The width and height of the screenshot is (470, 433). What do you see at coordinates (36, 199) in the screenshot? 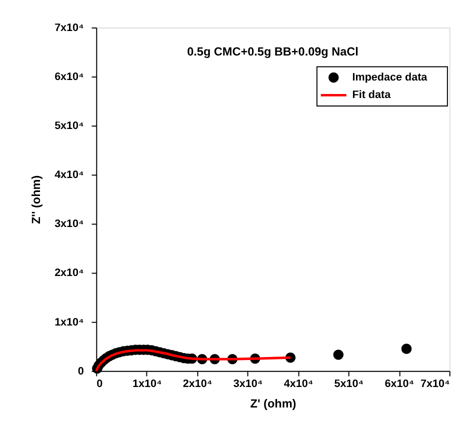
I see `y-axis-title: Z'' (ohm)` at bounding box center [36, 199].